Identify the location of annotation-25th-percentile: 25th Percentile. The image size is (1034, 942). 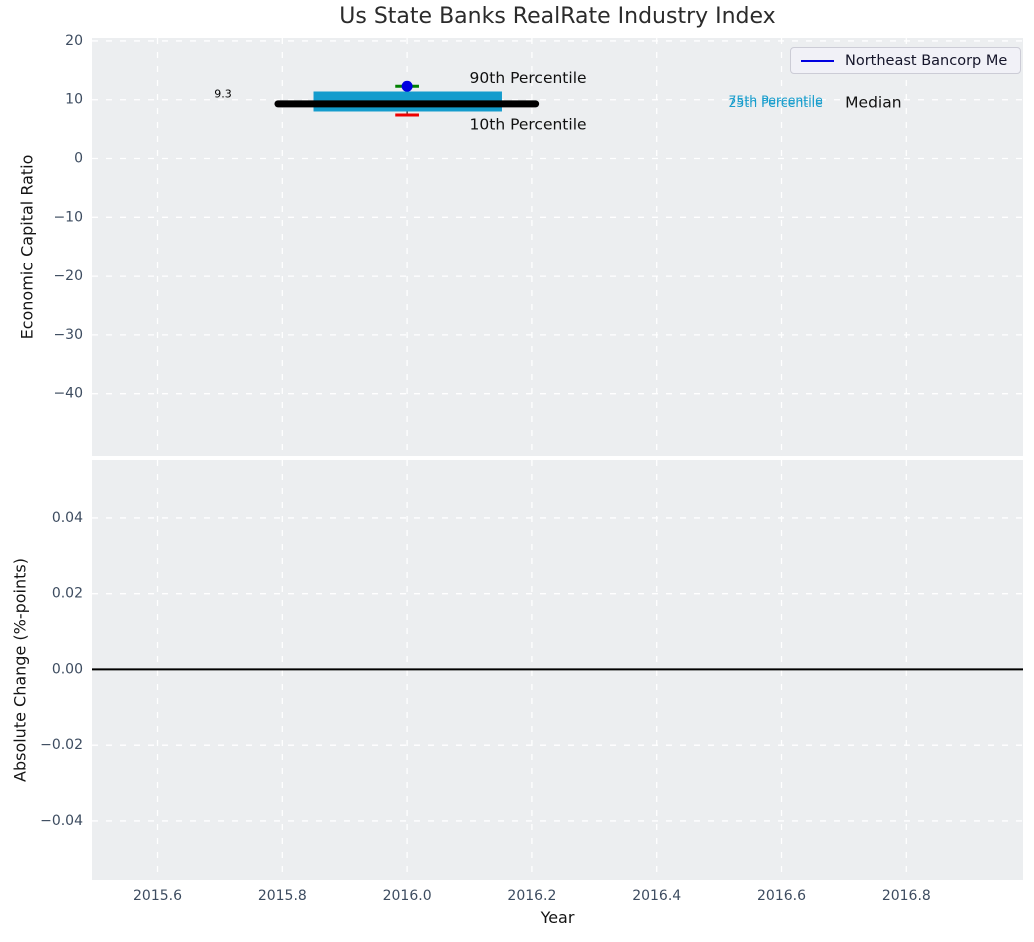
(775, 102).